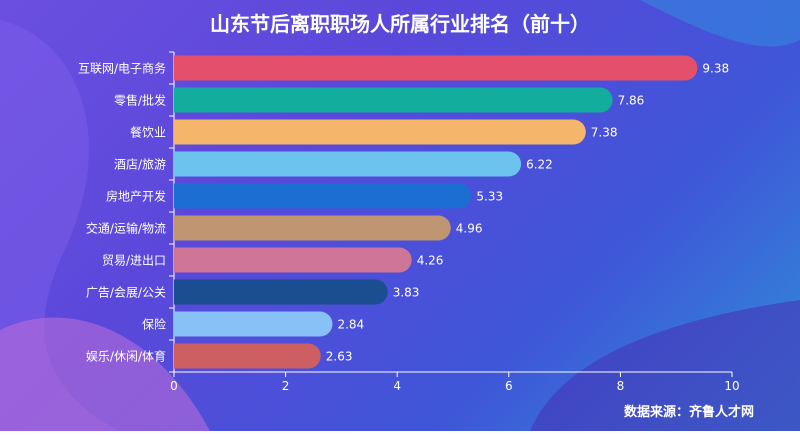  I want to click on x-tick-label: 10, so click(731, 386).